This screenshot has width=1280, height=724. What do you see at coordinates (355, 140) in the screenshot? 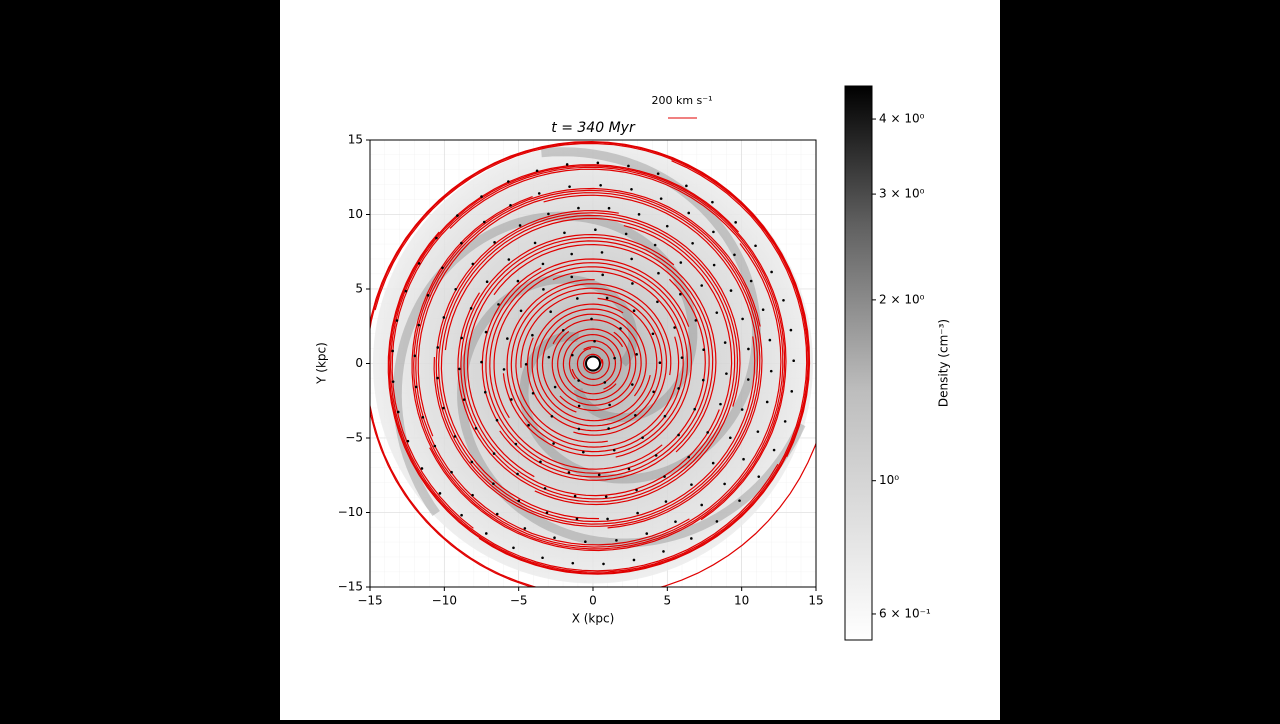
I see `y-tick-label: 15` at bounding box center [355, 140].